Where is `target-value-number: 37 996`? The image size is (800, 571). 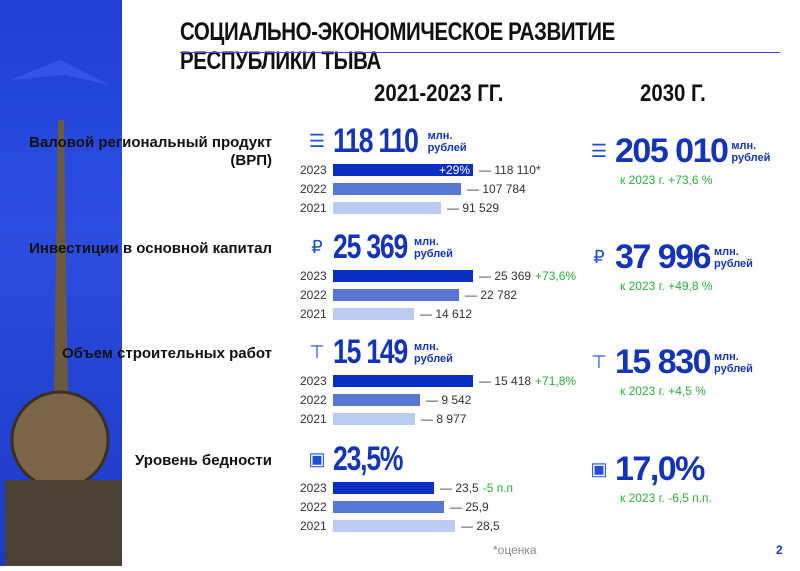
target-value-number: 37 996 is located at coordinates (663, 257).